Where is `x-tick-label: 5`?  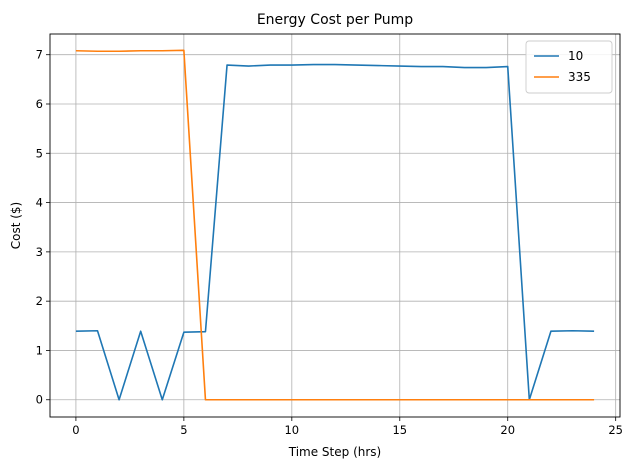 x-tick-label: 5 is located at coordinates (183, 430).